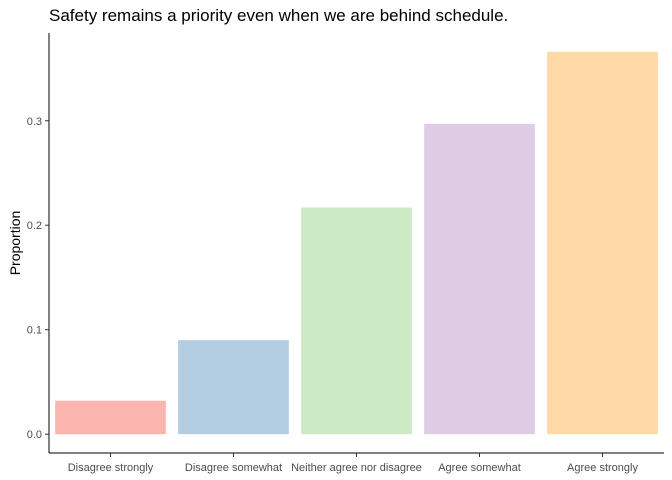 The width and height of the screenshot is (672, 480). I want to click on y-tick-label: 0.2, so click(34, 226).